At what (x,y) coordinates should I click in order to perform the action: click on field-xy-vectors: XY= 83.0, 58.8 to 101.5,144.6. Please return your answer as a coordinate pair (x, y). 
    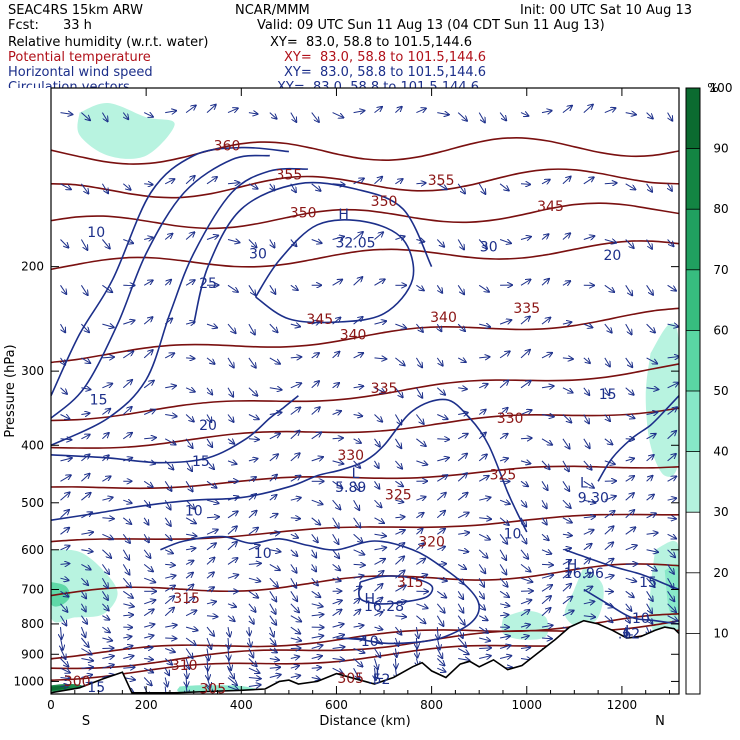
    Looking at the image, I should click on (378, 87).